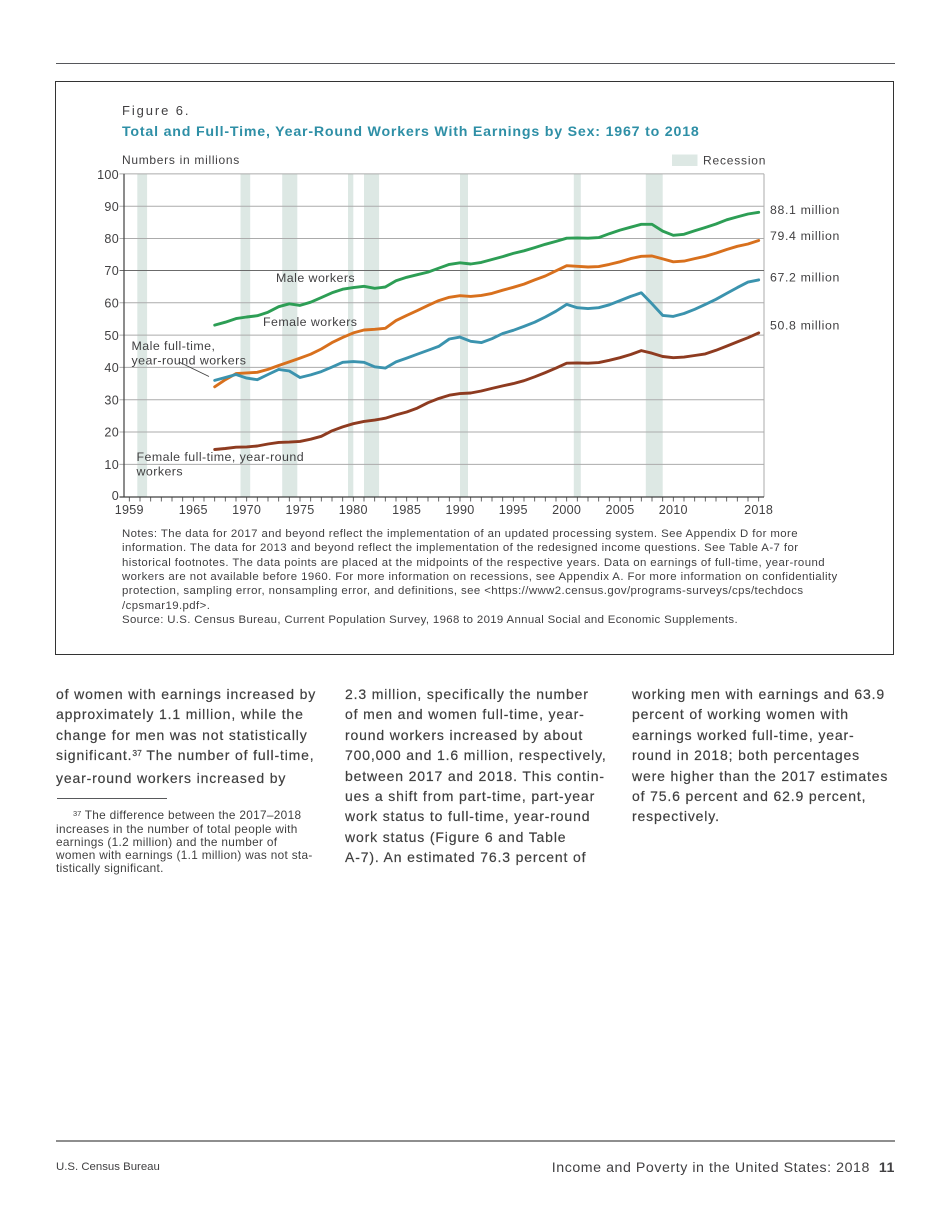  I want to click on svg-text: 88.1 million, so click(805, 210).